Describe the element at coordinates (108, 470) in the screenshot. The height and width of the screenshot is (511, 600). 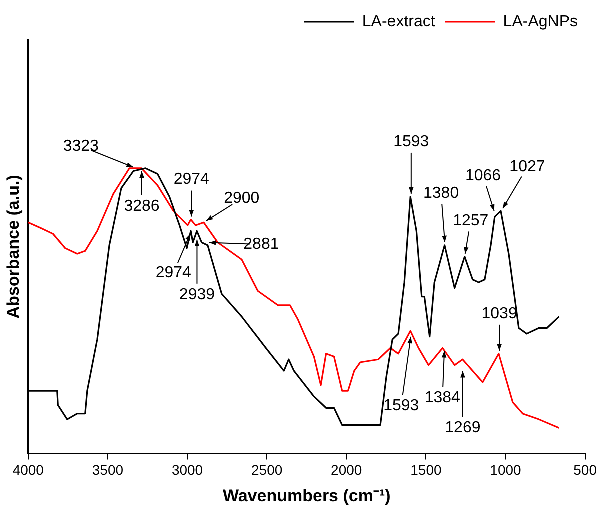
I see `x-tick-label: 3500` at that location.